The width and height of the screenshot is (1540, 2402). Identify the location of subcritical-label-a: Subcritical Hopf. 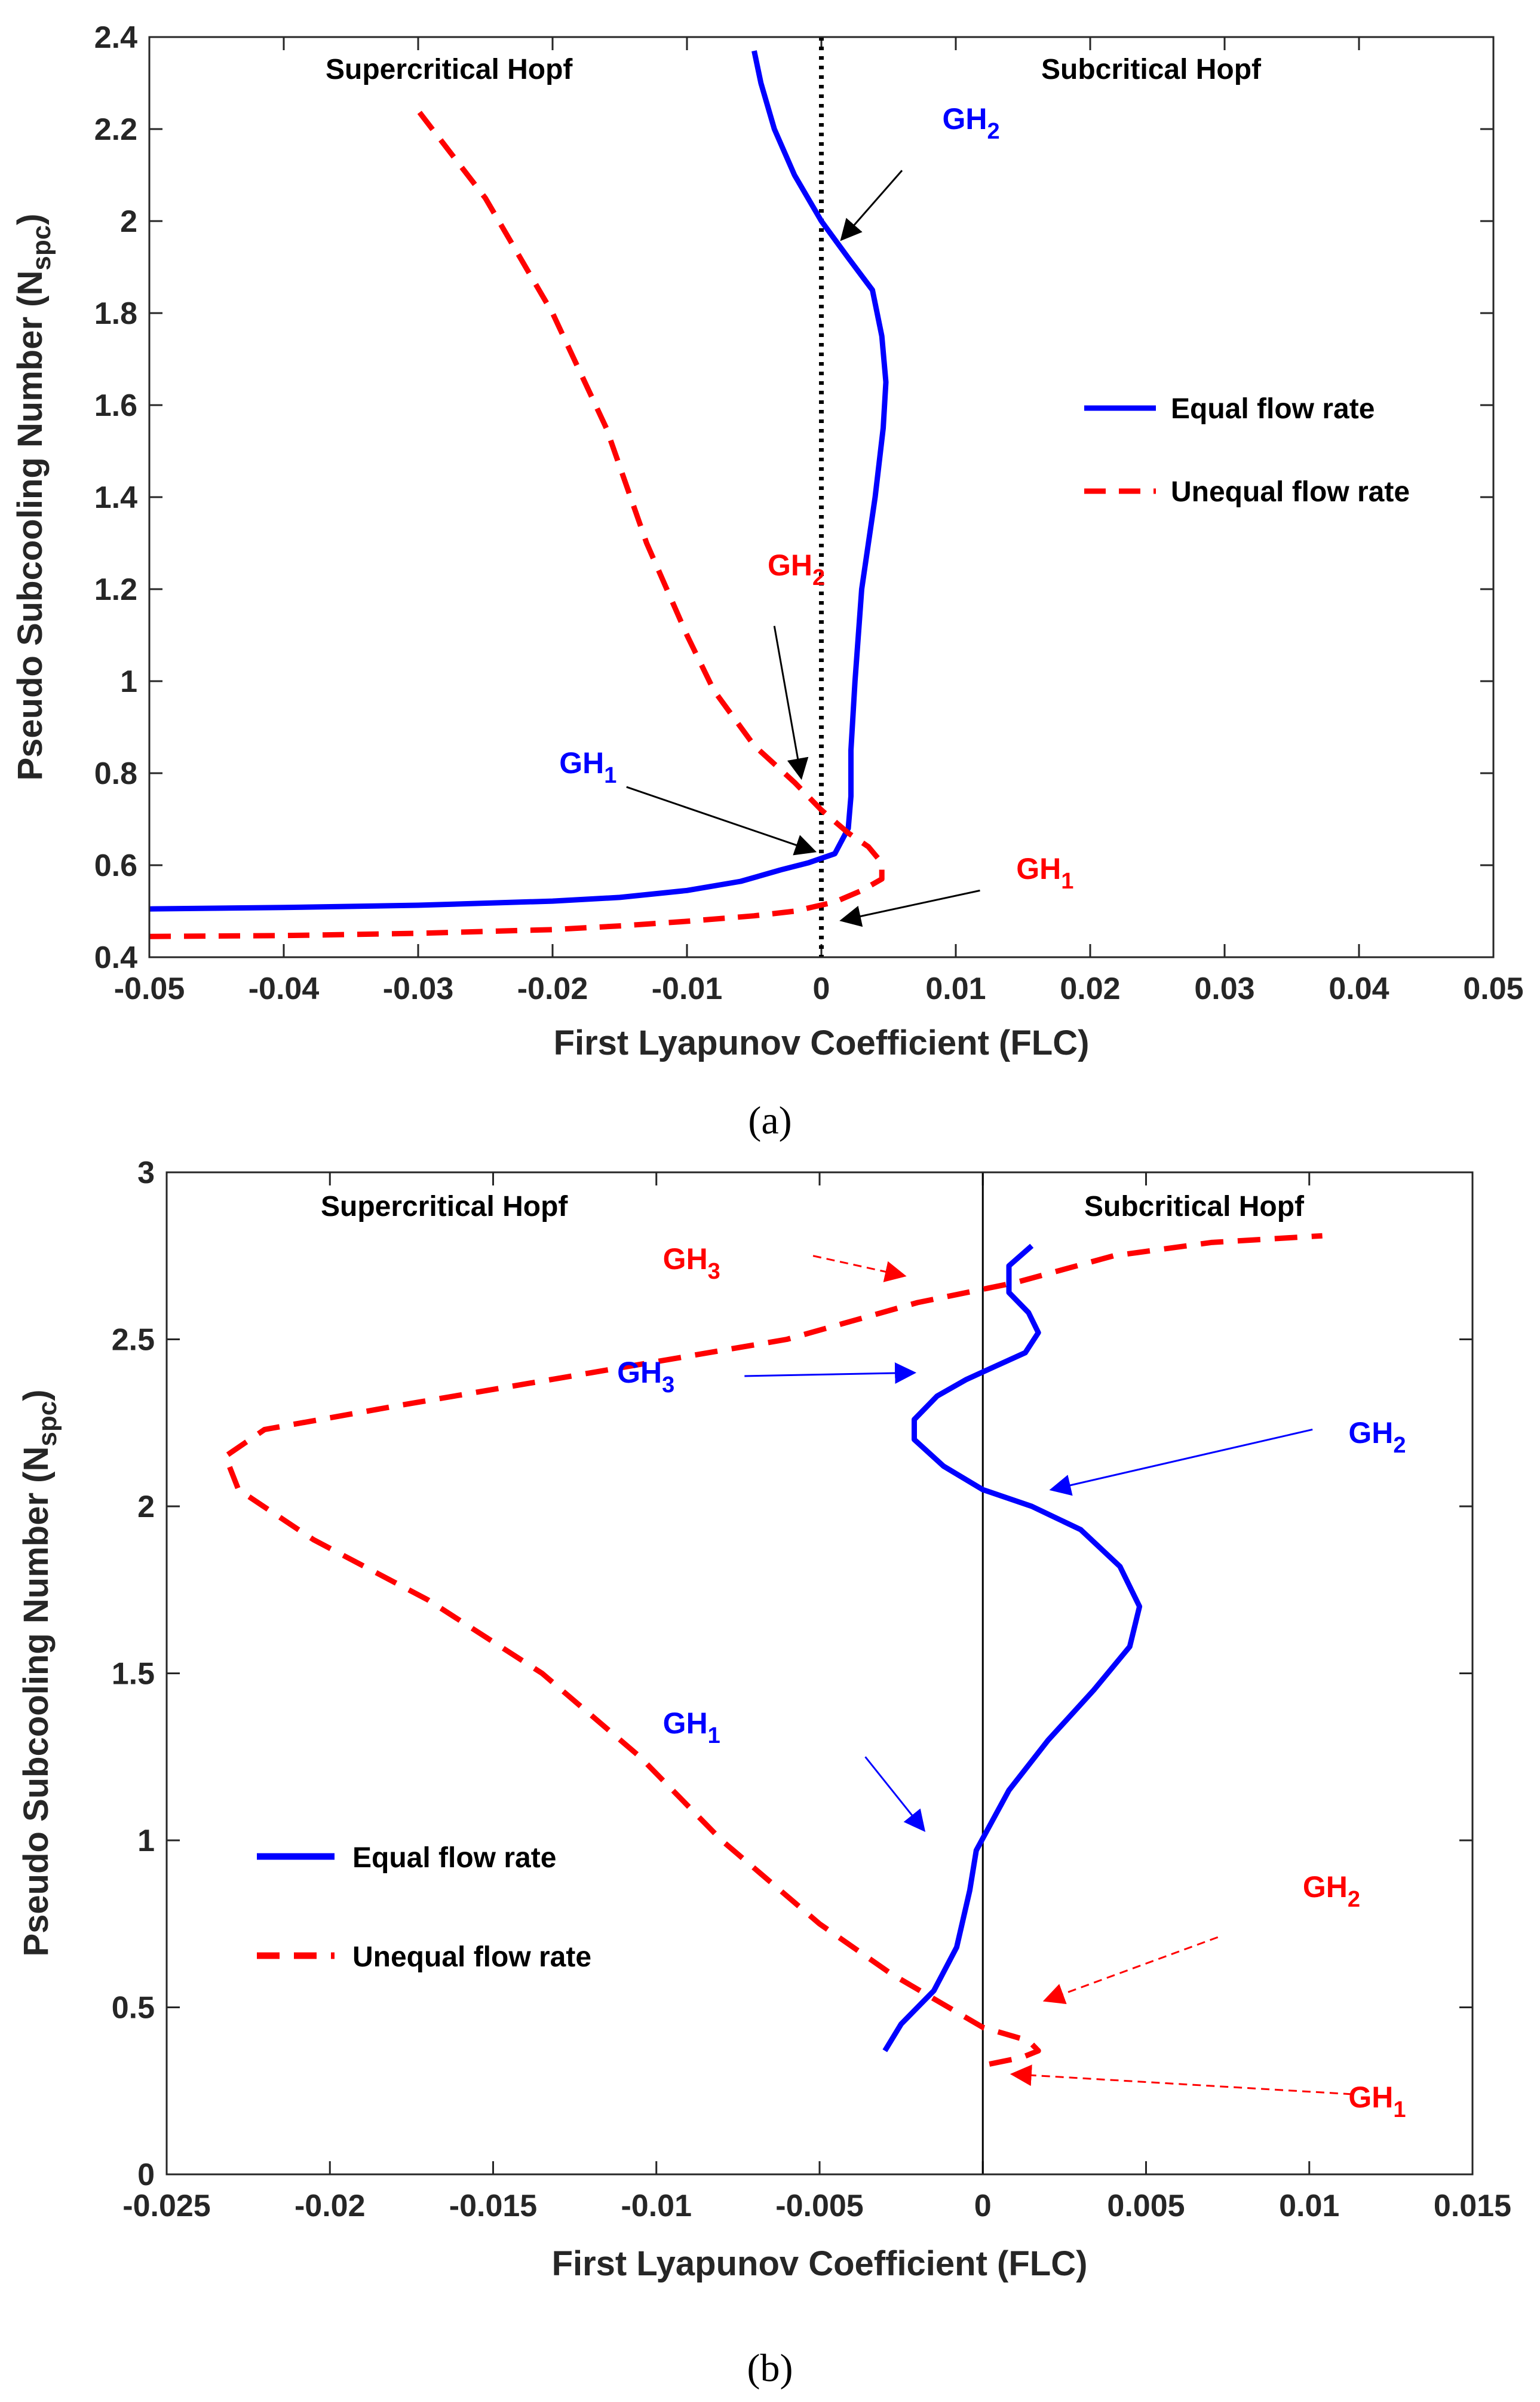
(1151, 70).